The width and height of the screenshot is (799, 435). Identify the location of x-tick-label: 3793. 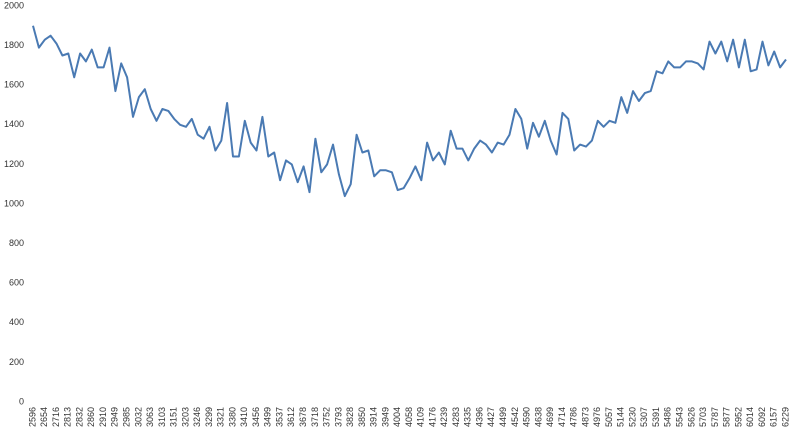
(338, 417).